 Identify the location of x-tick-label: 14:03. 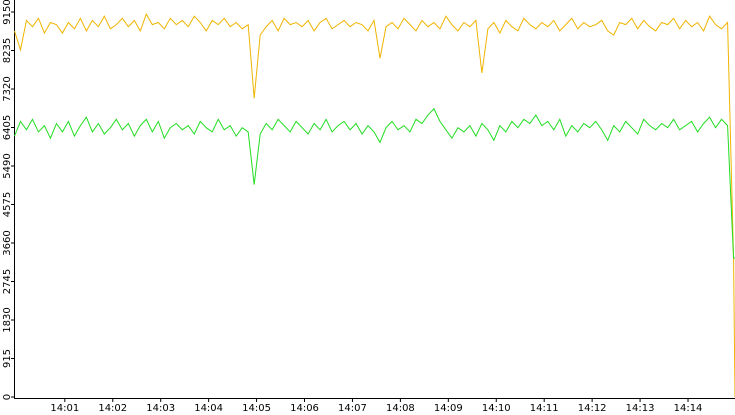
(160, 408).